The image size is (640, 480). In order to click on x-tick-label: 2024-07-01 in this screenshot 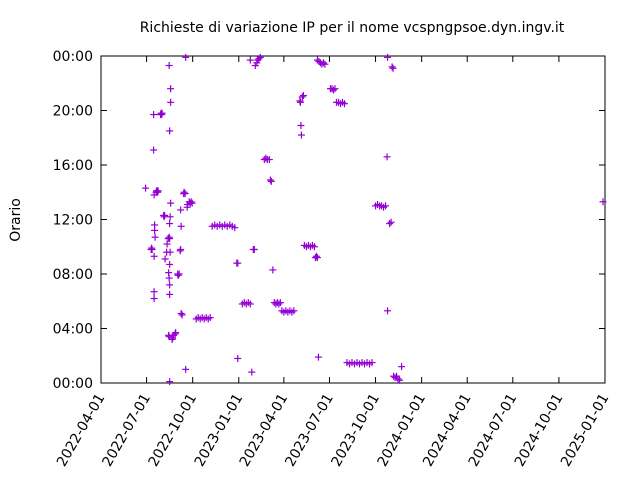, I will do `click(493, 430)`.